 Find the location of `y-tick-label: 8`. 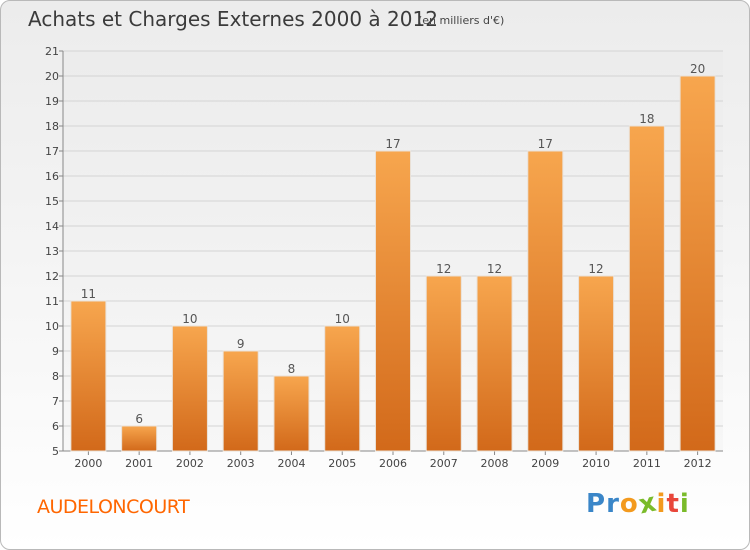

y-tick-label: 8 is located at coordinates (55, 376).